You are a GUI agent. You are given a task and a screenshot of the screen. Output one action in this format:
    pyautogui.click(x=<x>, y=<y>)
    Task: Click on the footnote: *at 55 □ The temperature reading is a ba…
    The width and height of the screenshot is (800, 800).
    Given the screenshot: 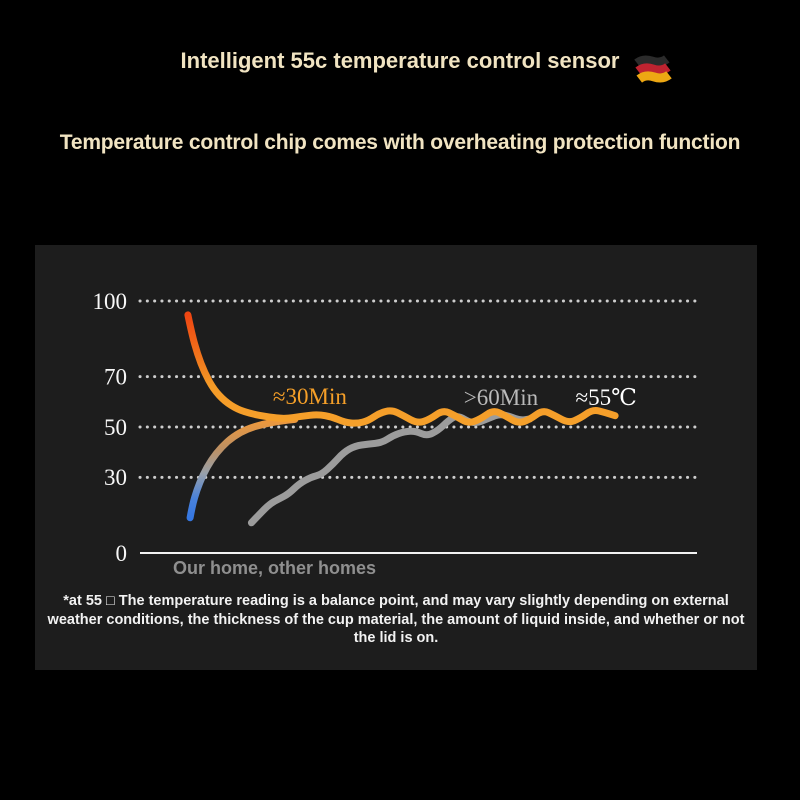 What is the action you would take?
    pyautogui.click(x=396, y=619)
    